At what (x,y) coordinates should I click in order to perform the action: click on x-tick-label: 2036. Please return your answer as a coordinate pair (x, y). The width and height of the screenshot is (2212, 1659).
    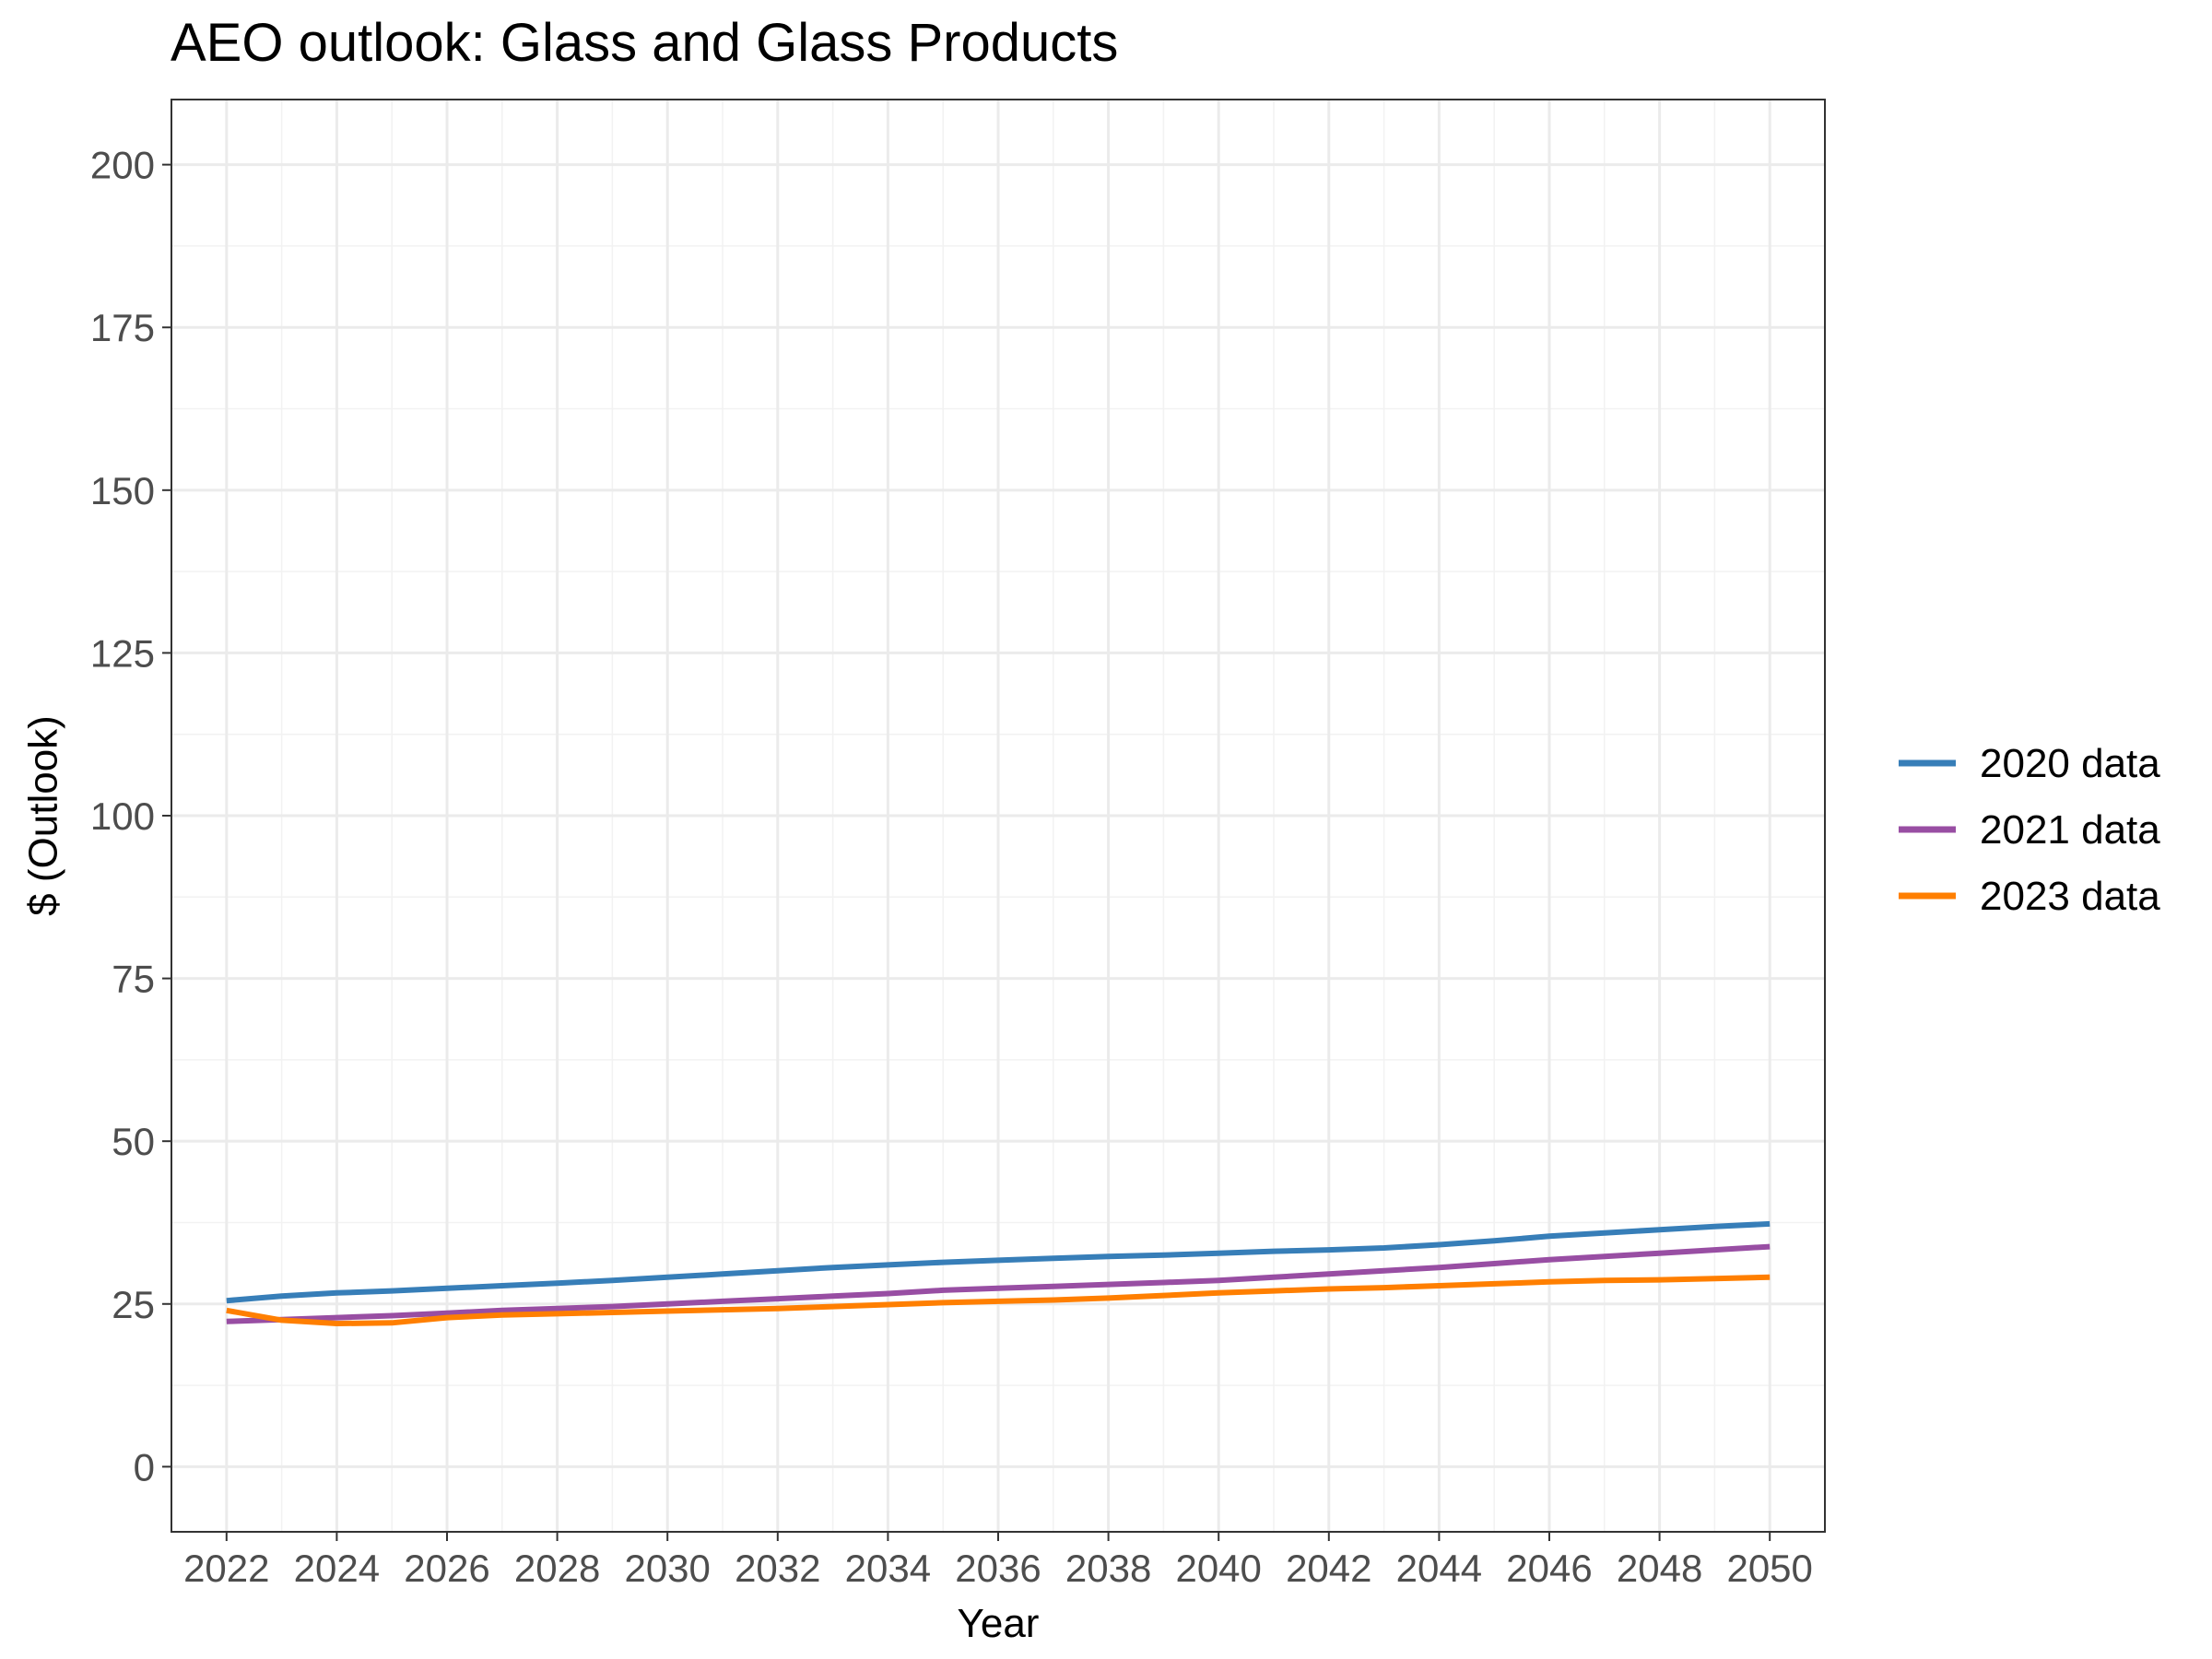
    Looking at the image, I should click on (998, 1568).